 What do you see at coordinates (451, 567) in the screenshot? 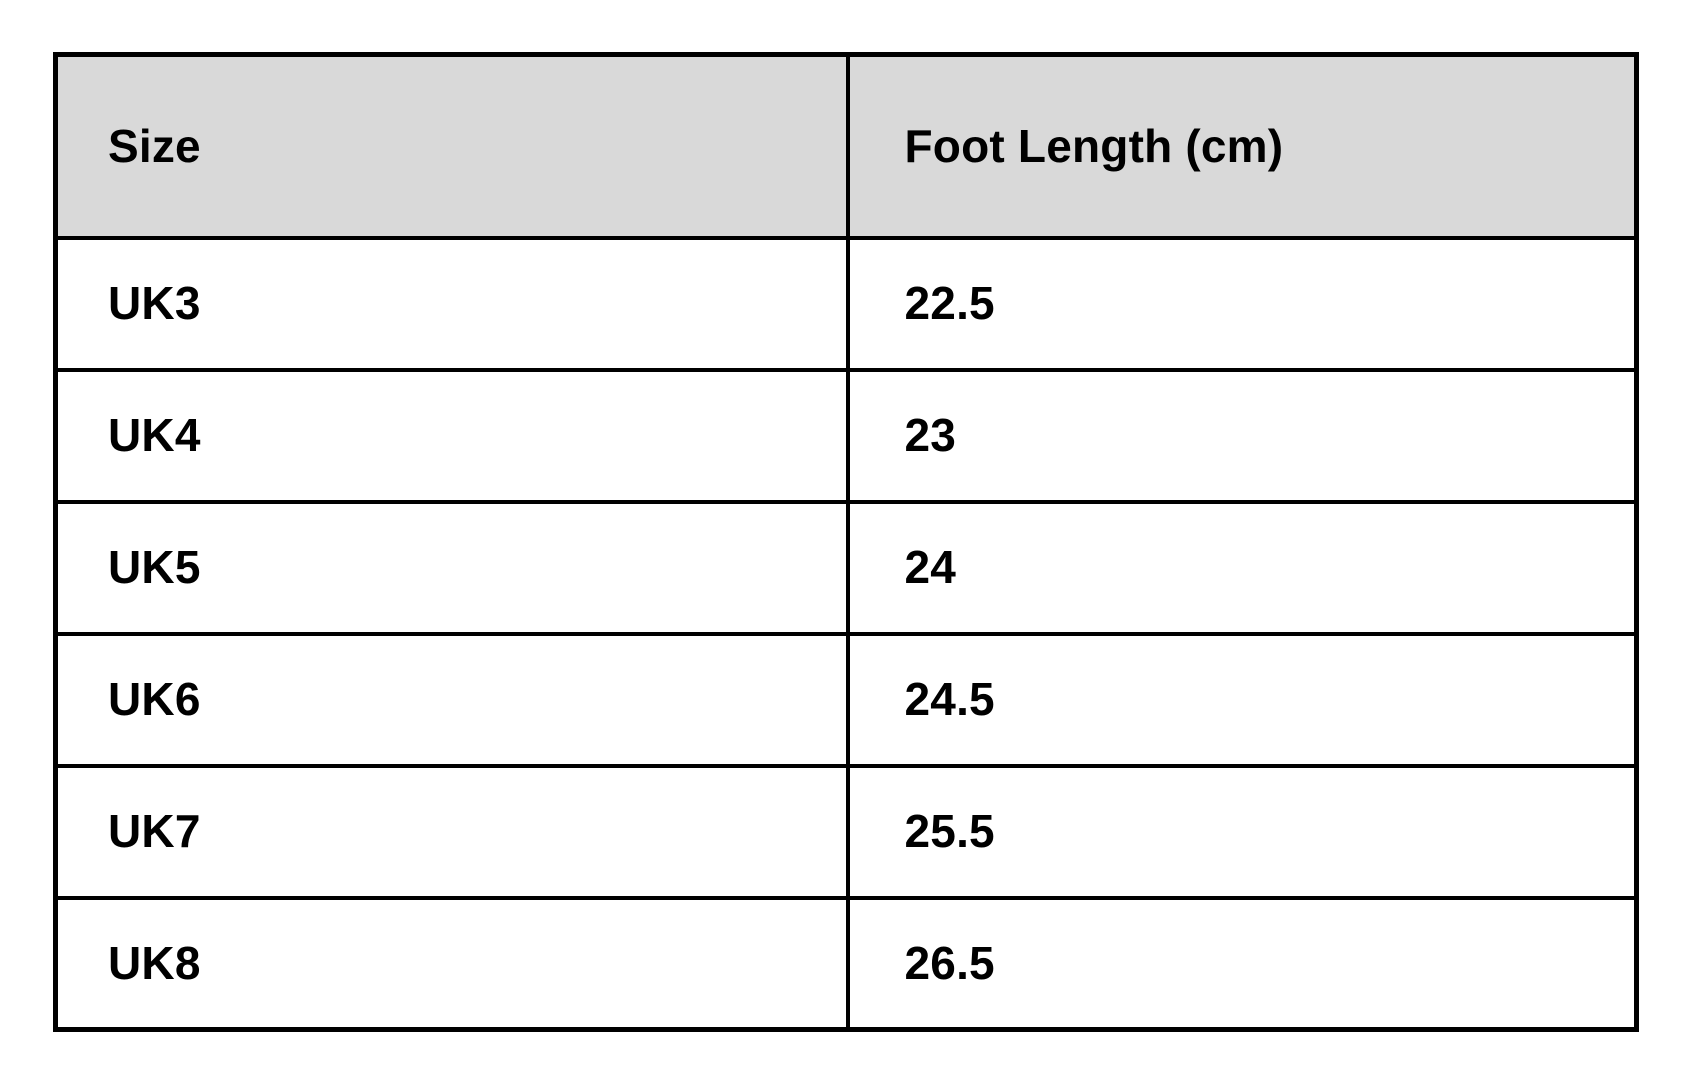
I see `cell-size: UK5` at bounding box center [451, 567].